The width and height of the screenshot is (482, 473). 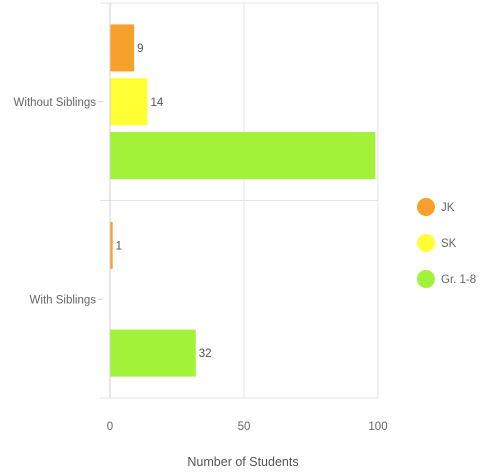 I want to click on legend-item: JK, so click(x=436, y=207).